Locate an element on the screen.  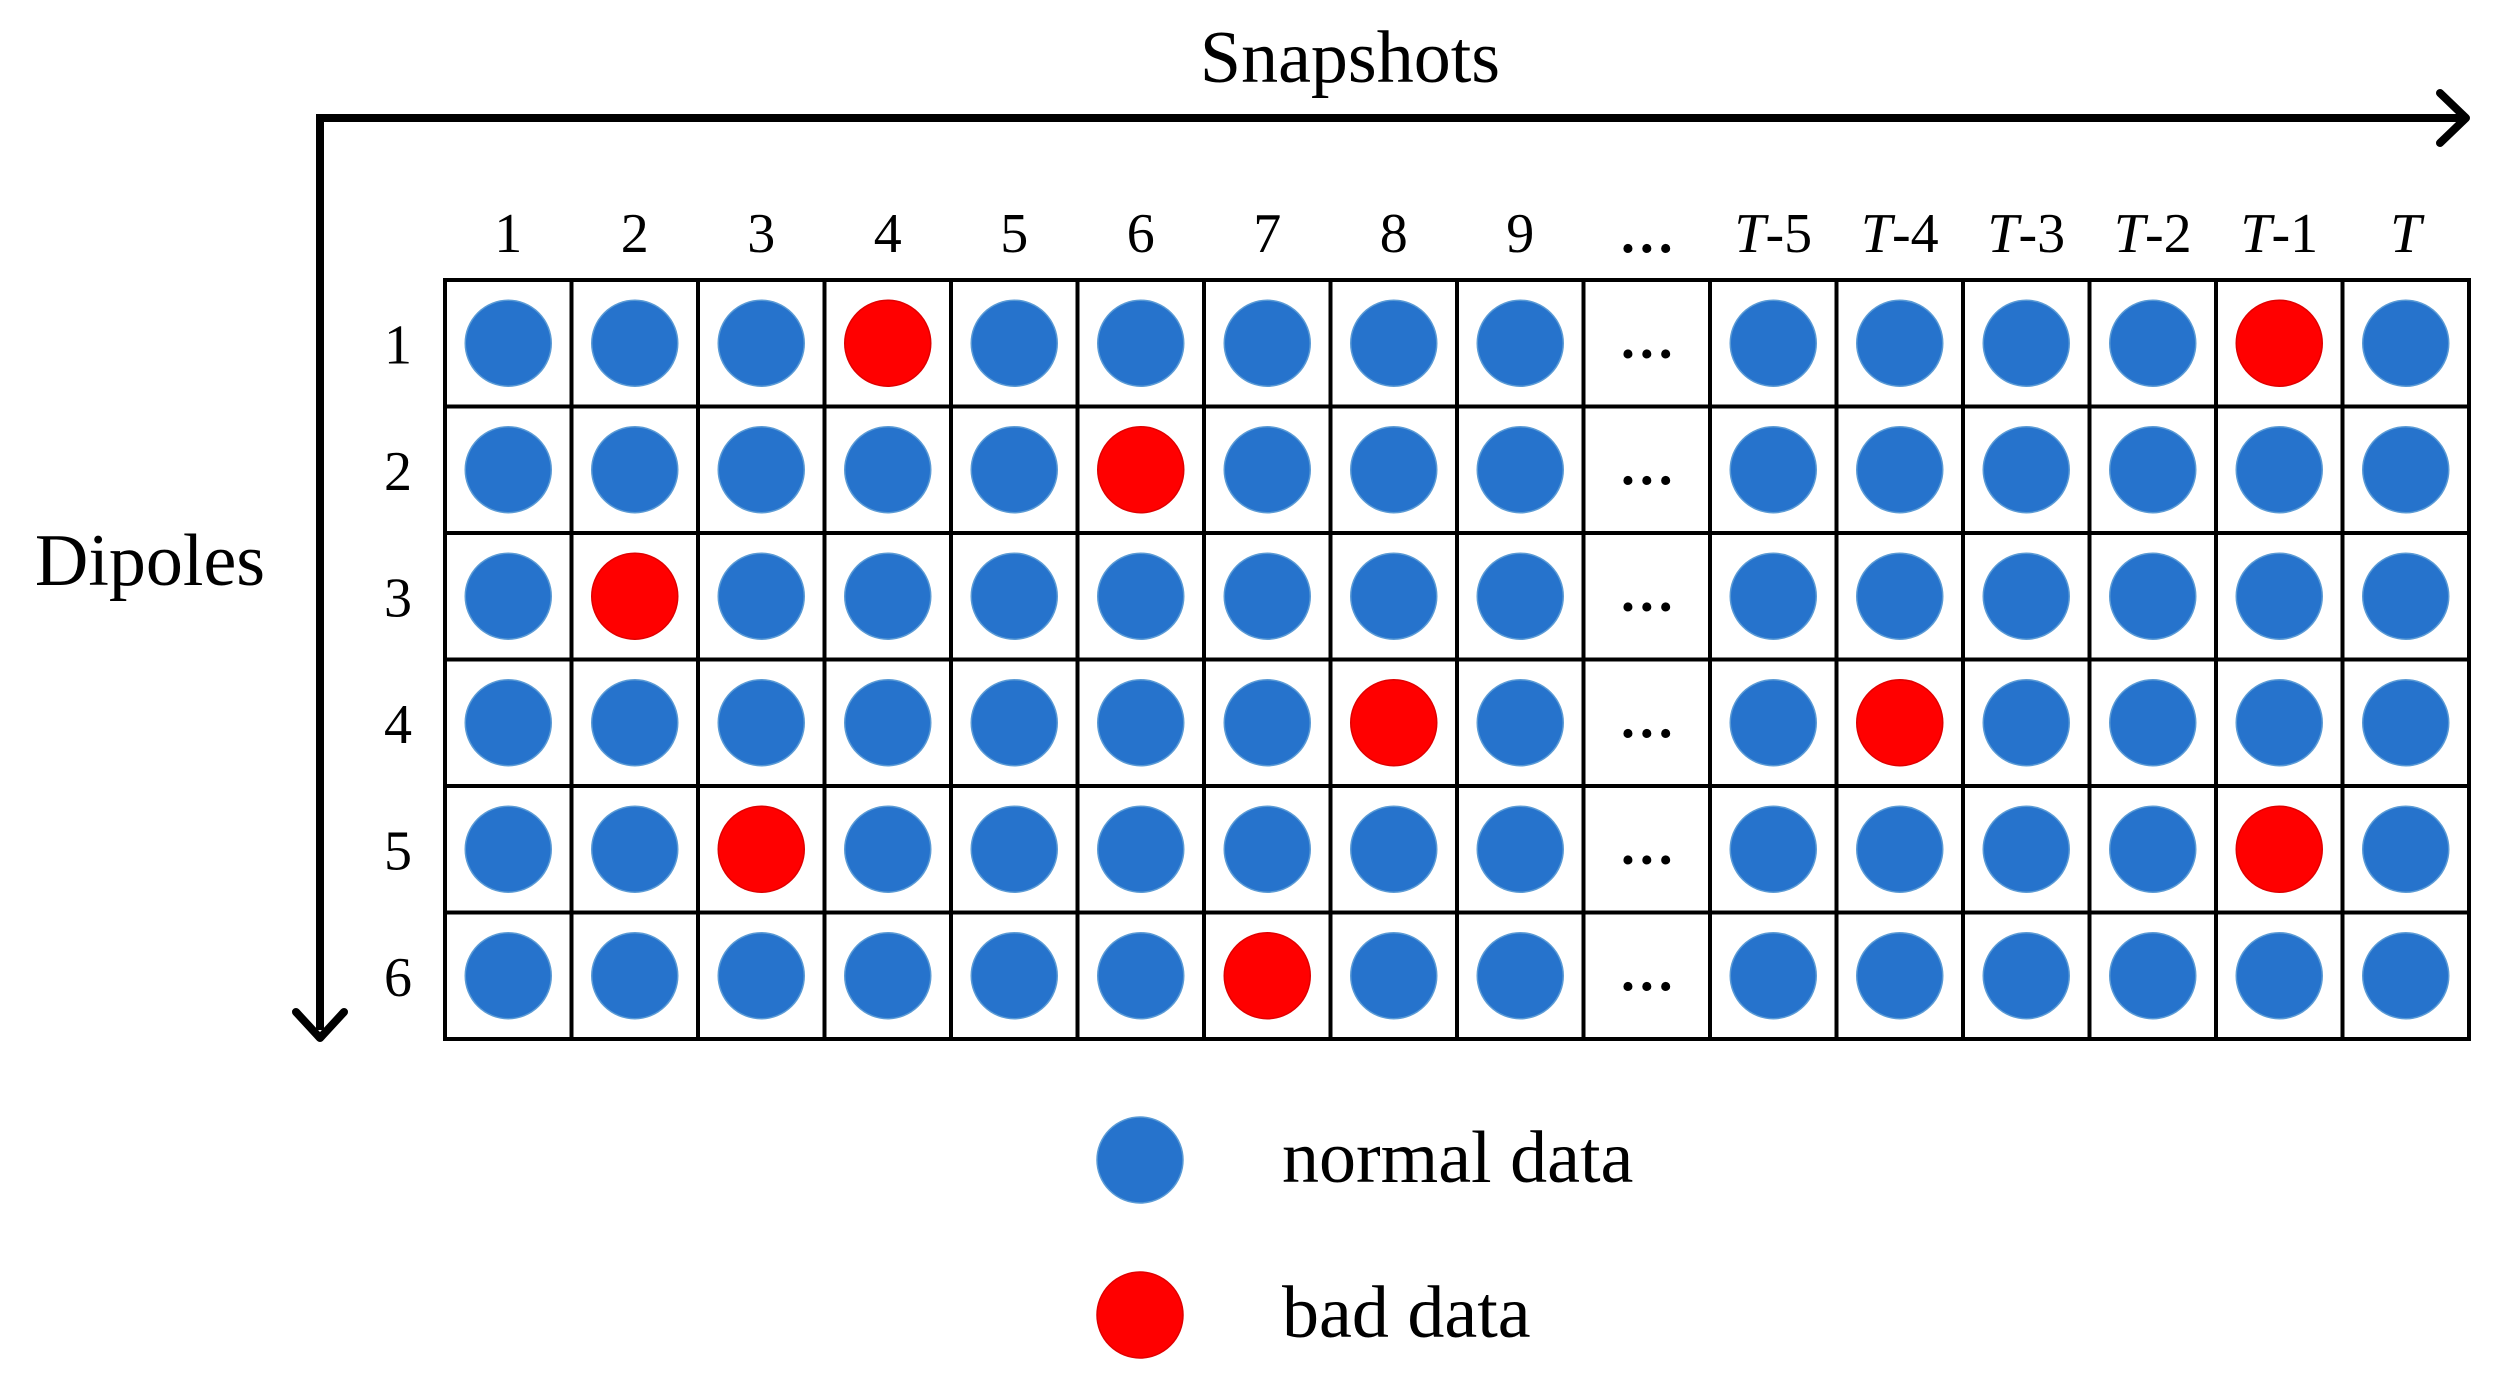
column-label-suffix: -4 is located at coordinates (1915, 234).